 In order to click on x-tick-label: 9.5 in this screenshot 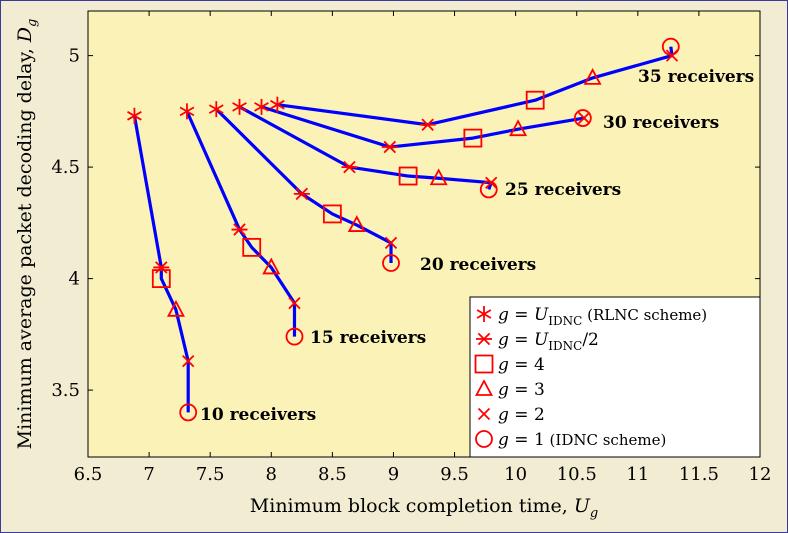, I will do `click(454, 474)`.